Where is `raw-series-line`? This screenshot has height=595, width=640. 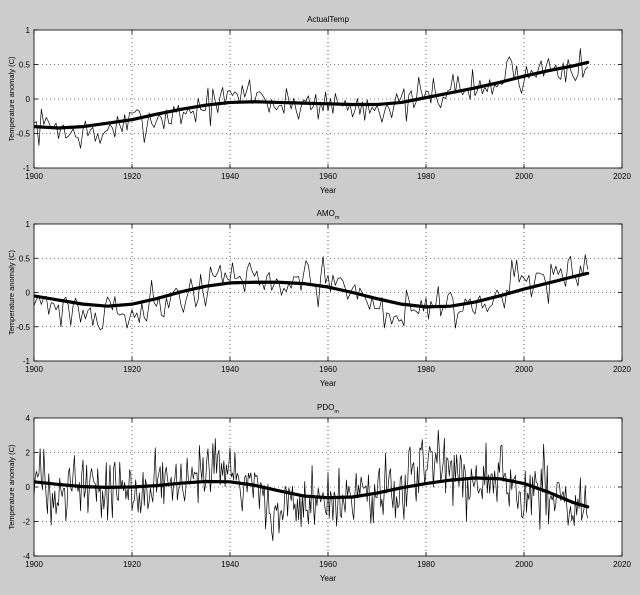 raw-series-line is located at coordinates (311, 98).